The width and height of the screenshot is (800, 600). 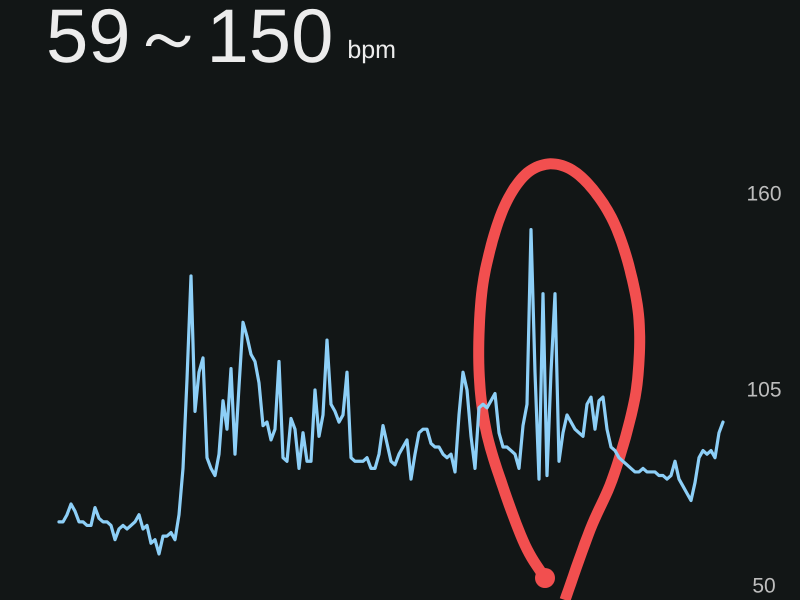 I want to click on y-tick-label: 50, so click(x=764, y=586).